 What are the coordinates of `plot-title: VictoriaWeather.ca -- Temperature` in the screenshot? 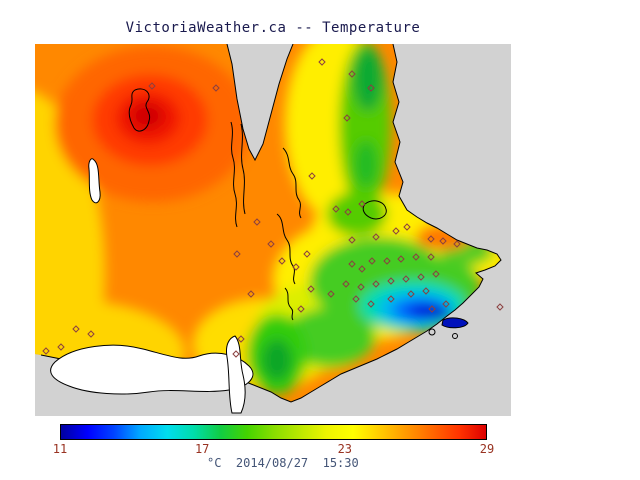 It's located at (273, 28).